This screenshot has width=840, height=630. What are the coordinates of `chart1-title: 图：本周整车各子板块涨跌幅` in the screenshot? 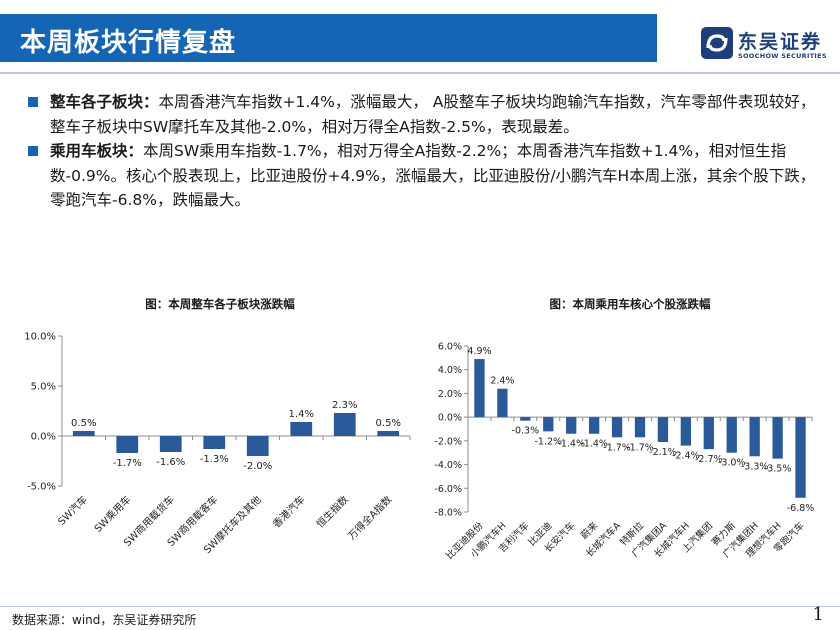 It's located at (220, 304).